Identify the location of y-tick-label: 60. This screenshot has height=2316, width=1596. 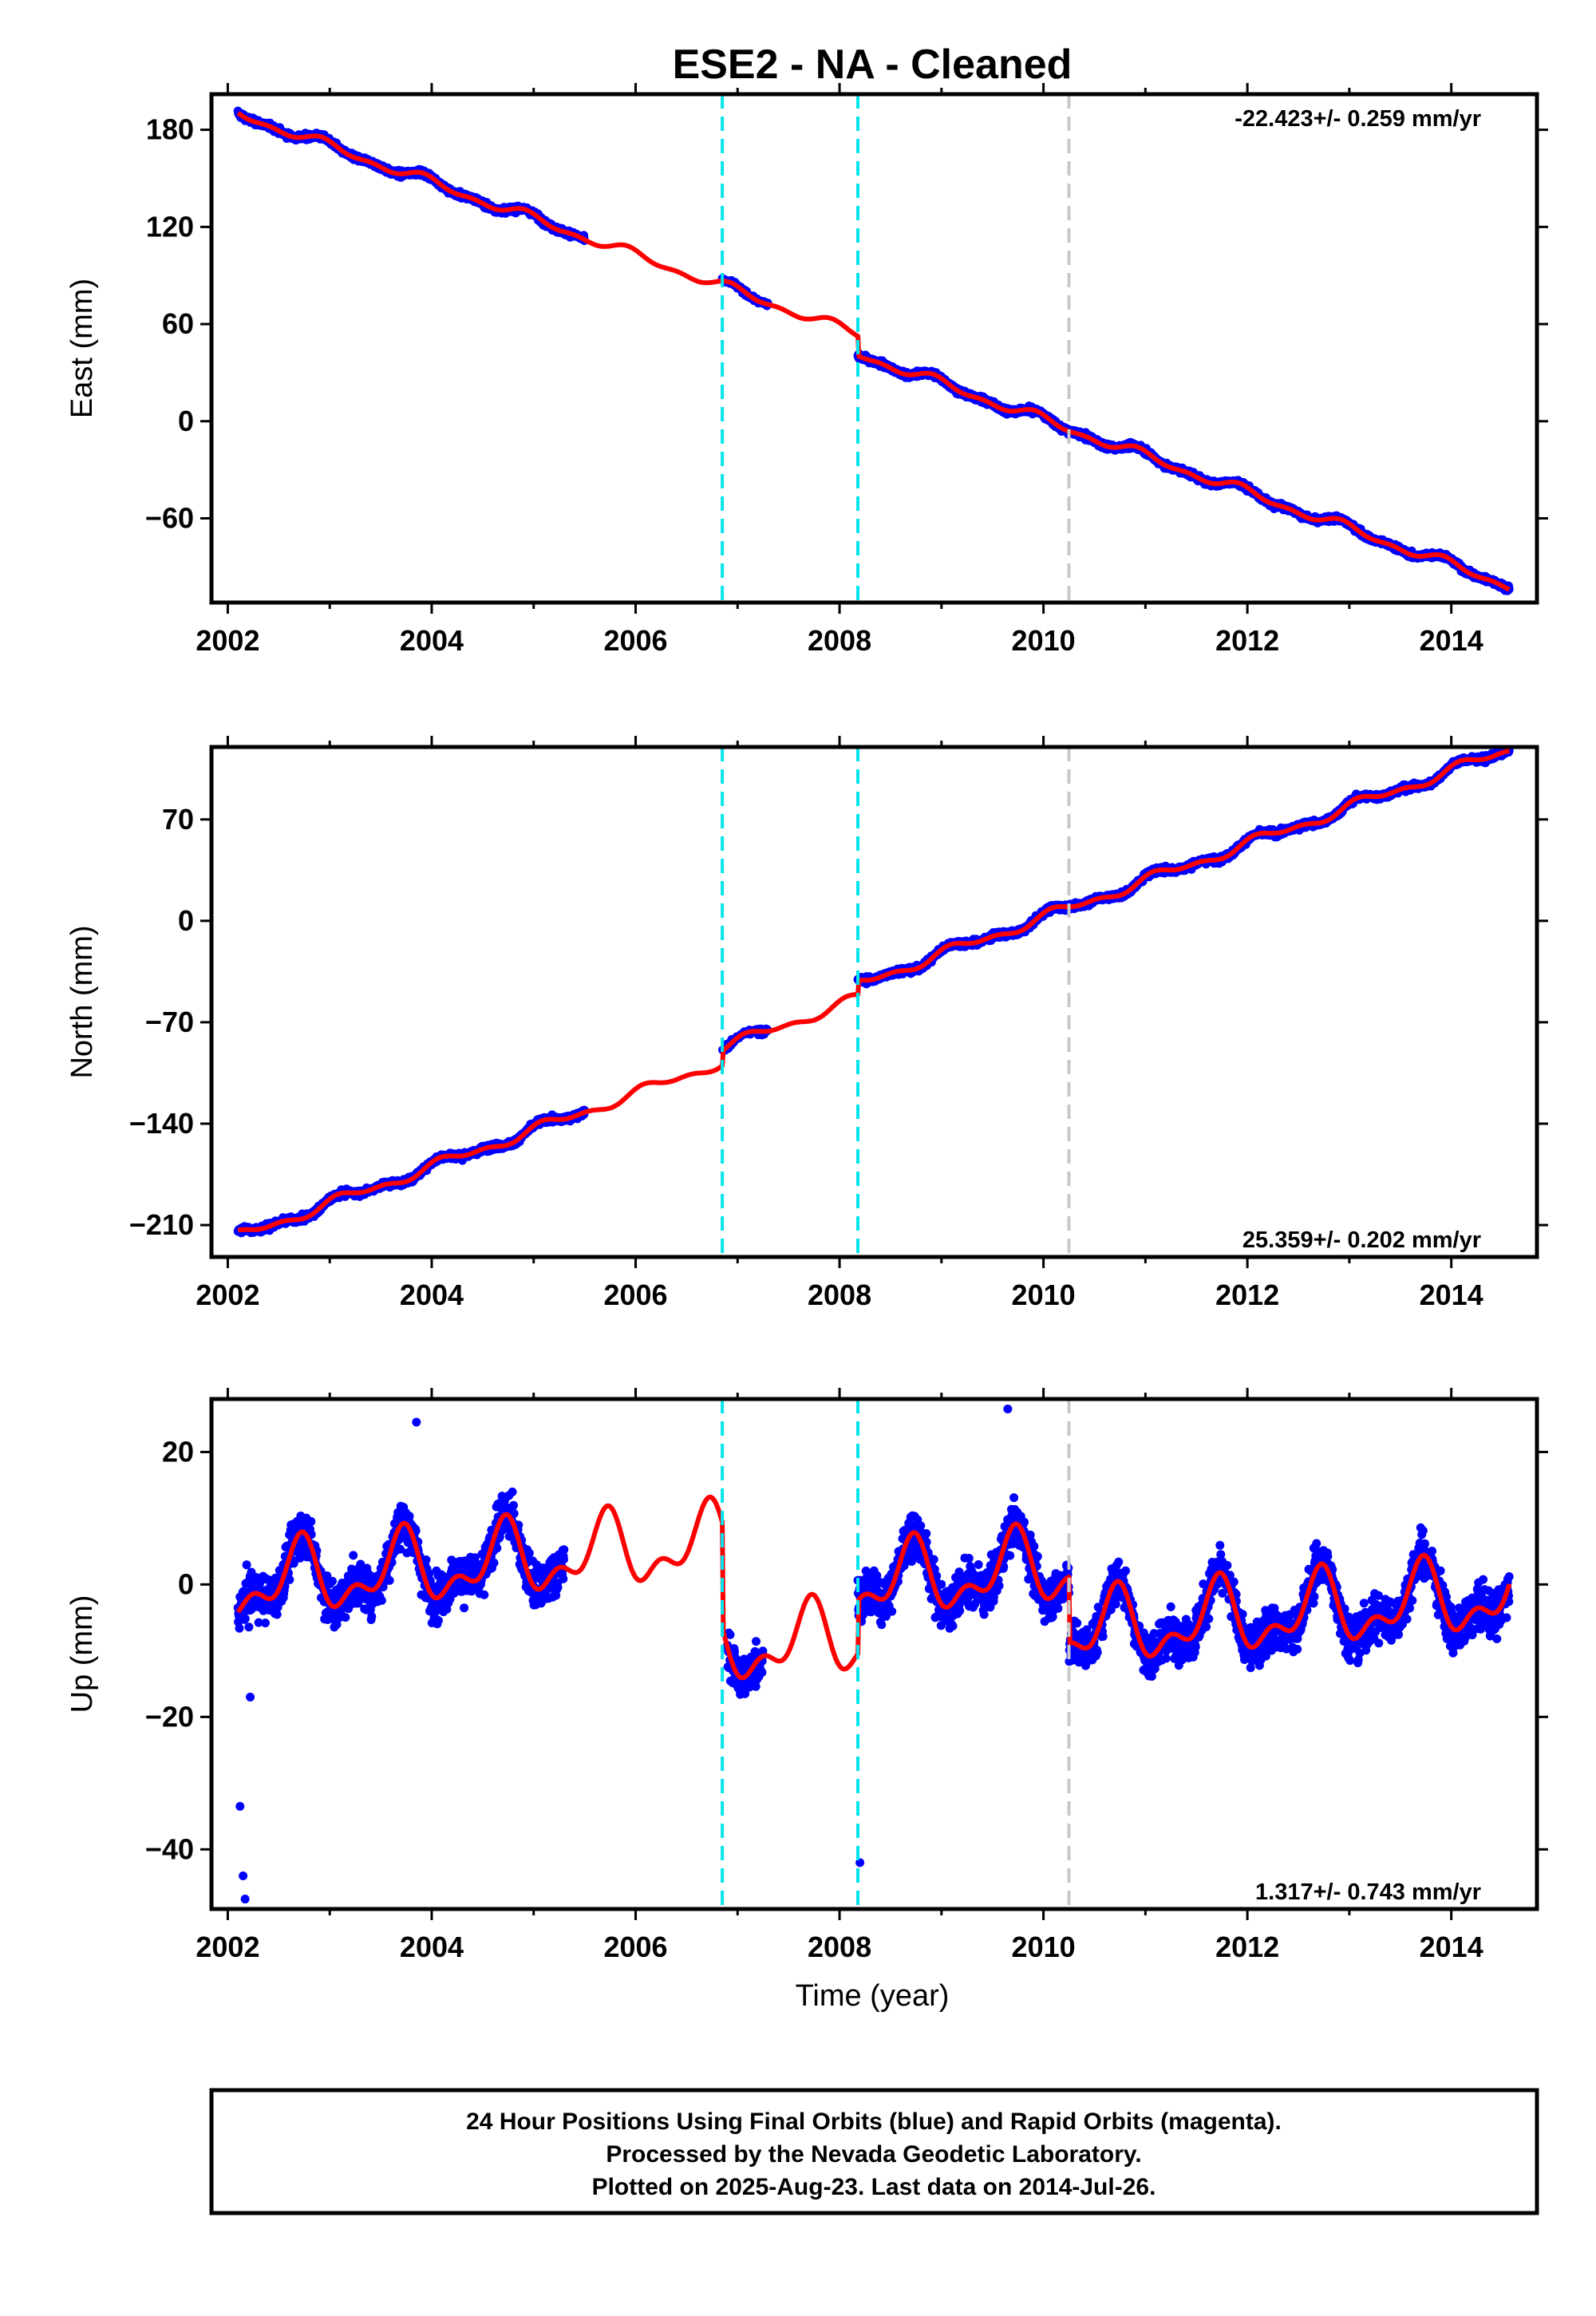
(178, 323).